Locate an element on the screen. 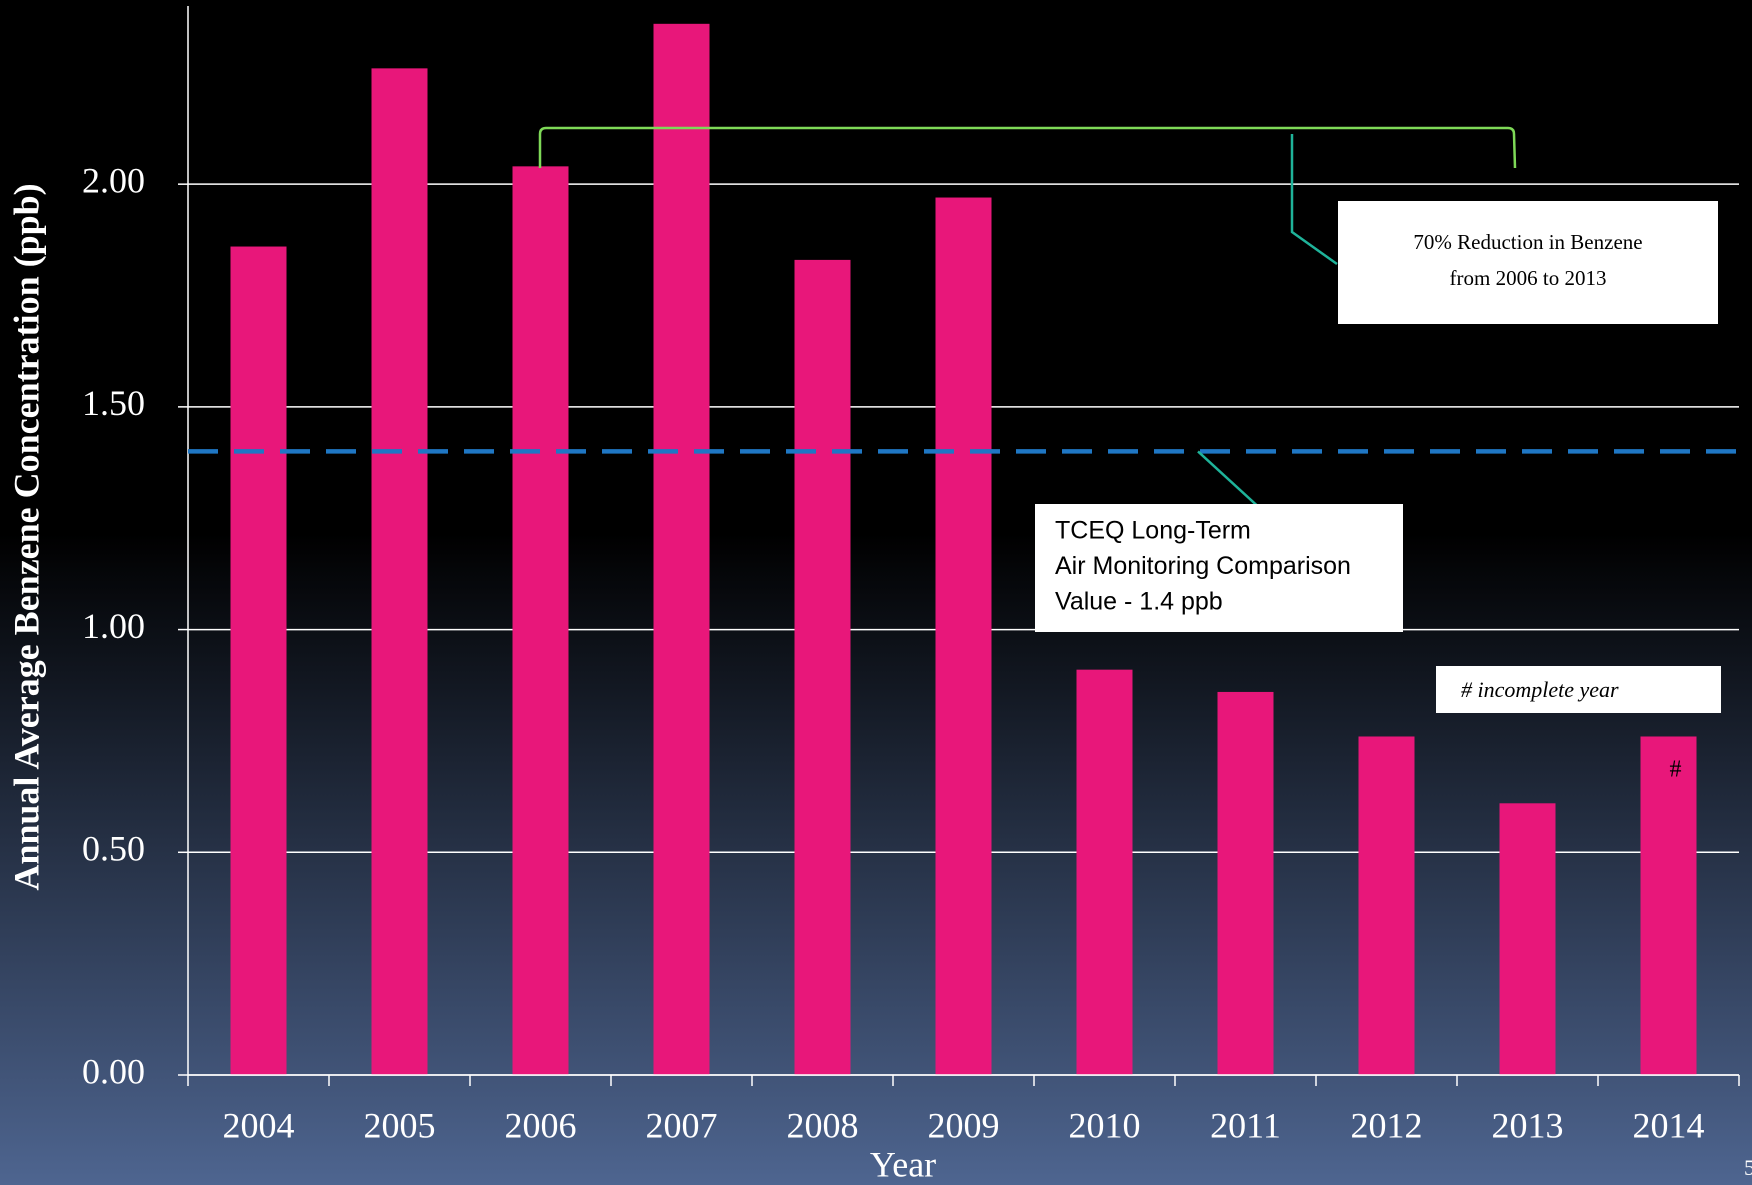 This screenshot has height=1185, width=1752. y-tick-label: 0.50 is located at coordinates (113, 849).